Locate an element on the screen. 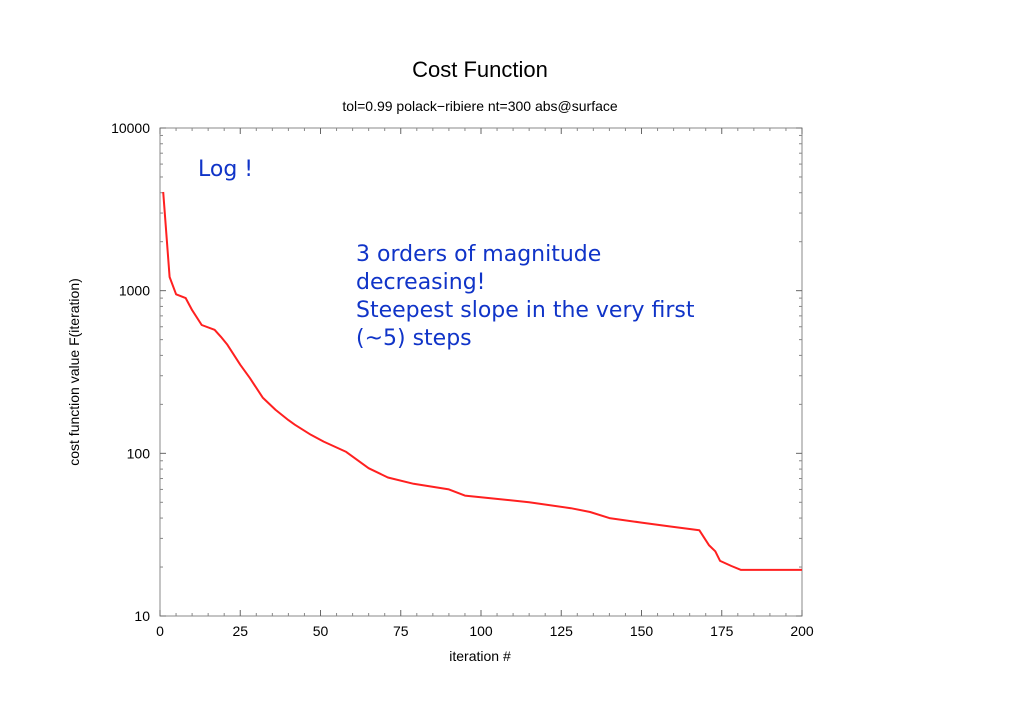 This screenshot has width=1023, height=704. y-tick-label: 10000 is located at coordinates (130, 128).